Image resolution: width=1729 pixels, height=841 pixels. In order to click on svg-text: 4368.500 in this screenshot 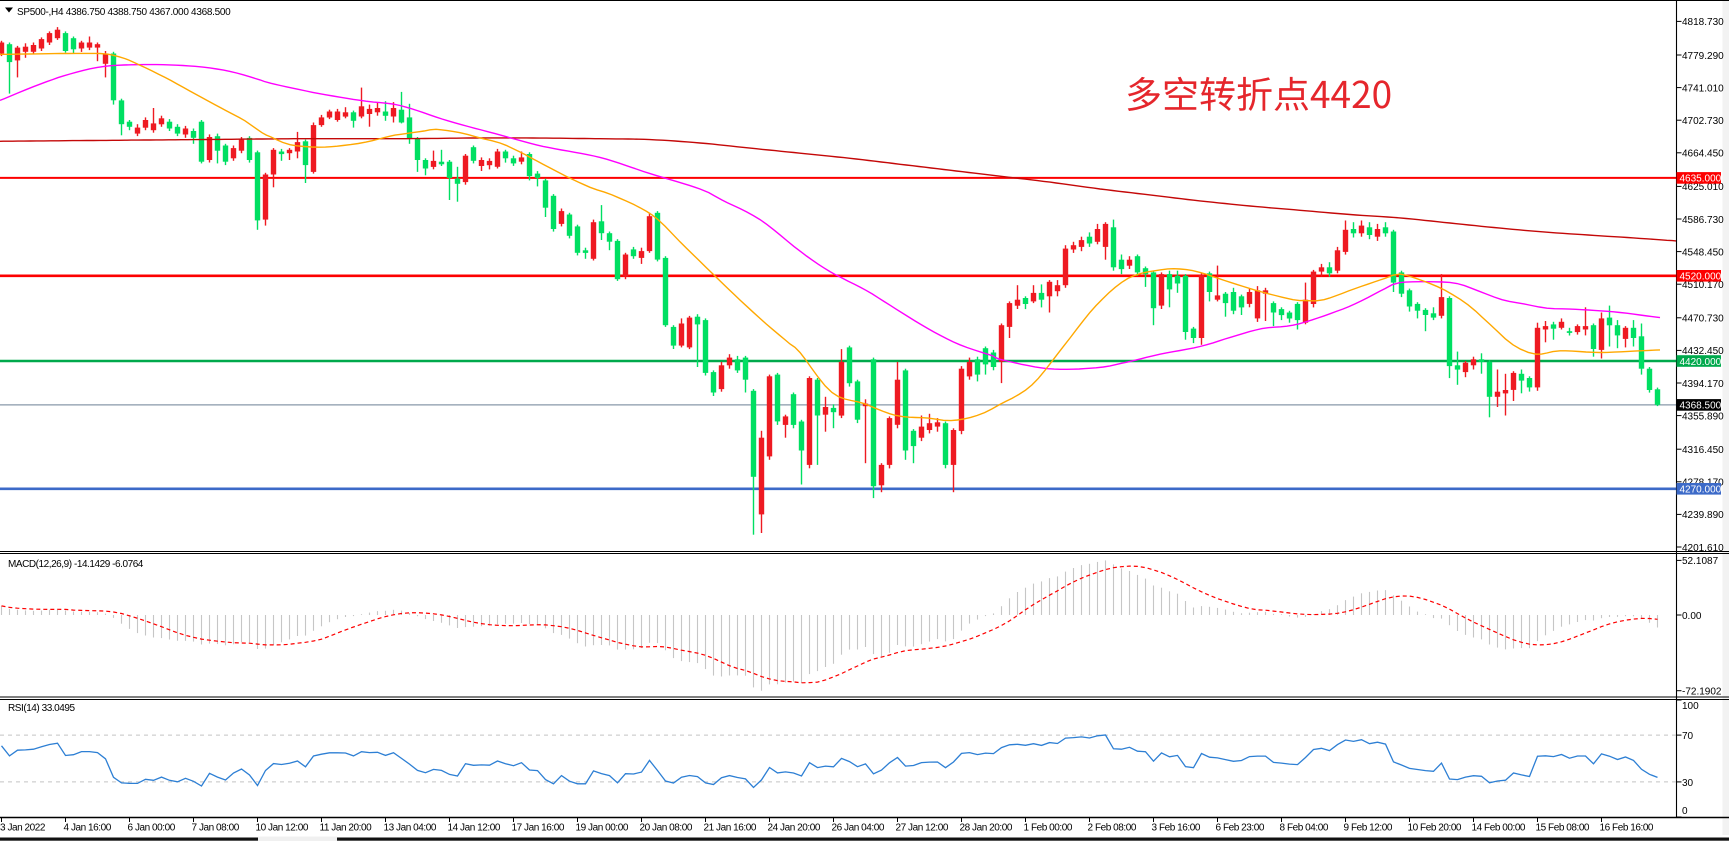, I will do `click(1701, 406)`.